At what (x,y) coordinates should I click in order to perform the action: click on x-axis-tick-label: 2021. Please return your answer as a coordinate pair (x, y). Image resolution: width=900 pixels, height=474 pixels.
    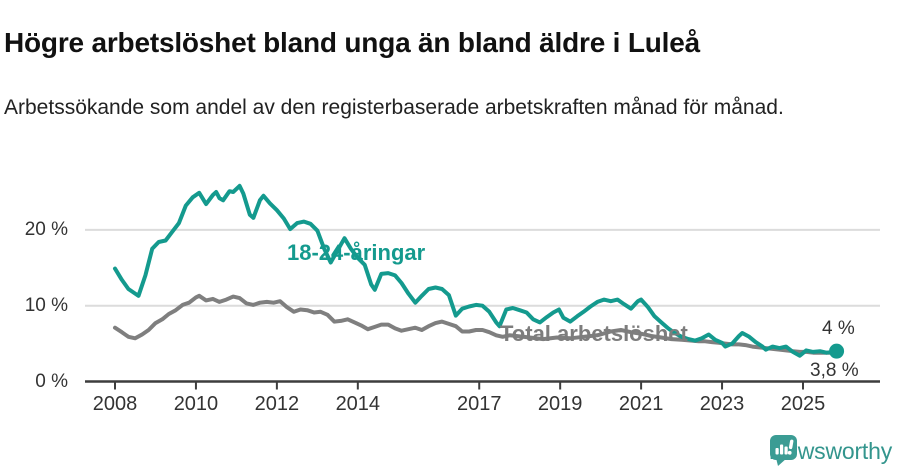
    Looking at the image, I should click on (641, 404).